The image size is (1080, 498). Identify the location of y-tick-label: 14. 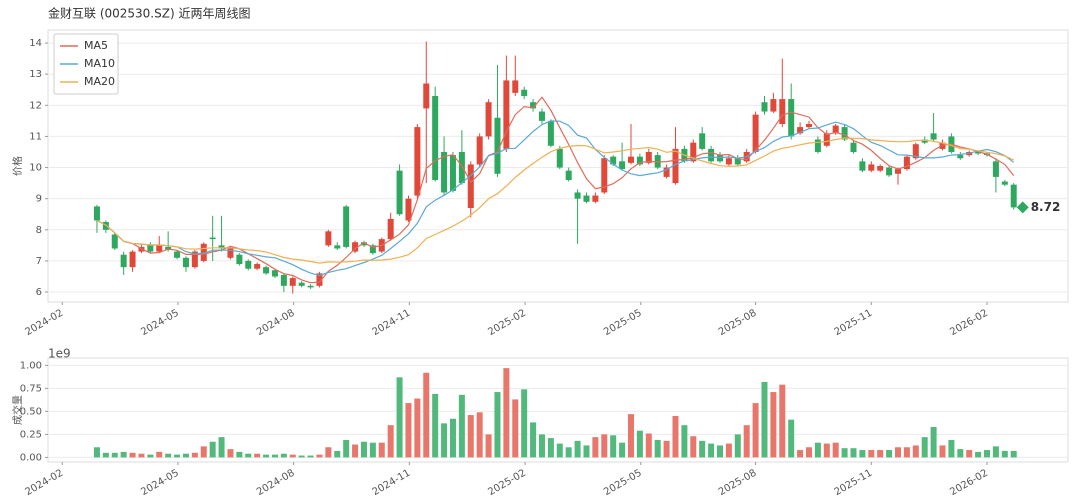
(35, 43).